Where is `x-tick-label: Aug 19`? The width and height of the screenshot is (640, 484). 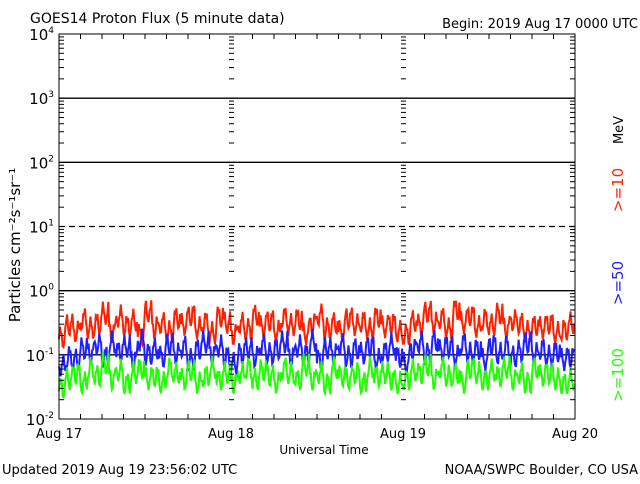
x-tick-label: Aug 19 is located at coordinates (403, 434).